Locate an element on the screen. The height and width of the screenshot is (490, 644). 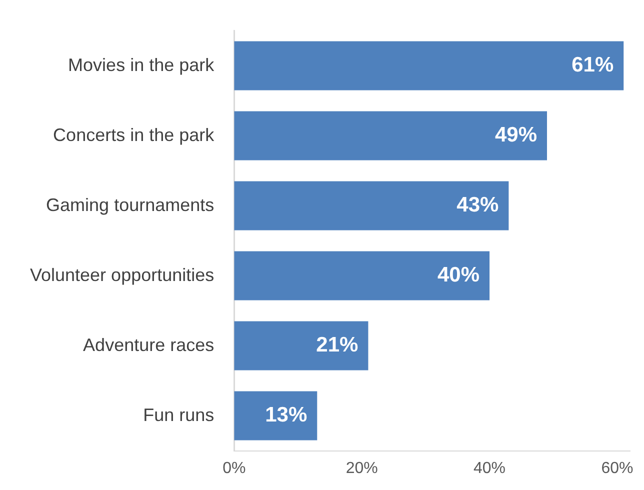
x-tick-label: 40% is located at coordinates (490, 468).